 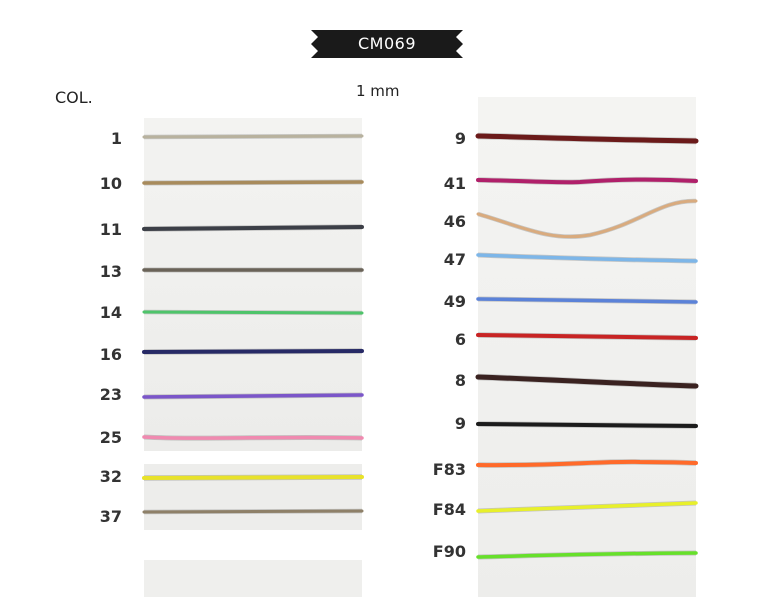 What do you see at coordinates (454, 183) in the screenshot?
I see `right-color-label: 41` at bounding box center [454, 183].